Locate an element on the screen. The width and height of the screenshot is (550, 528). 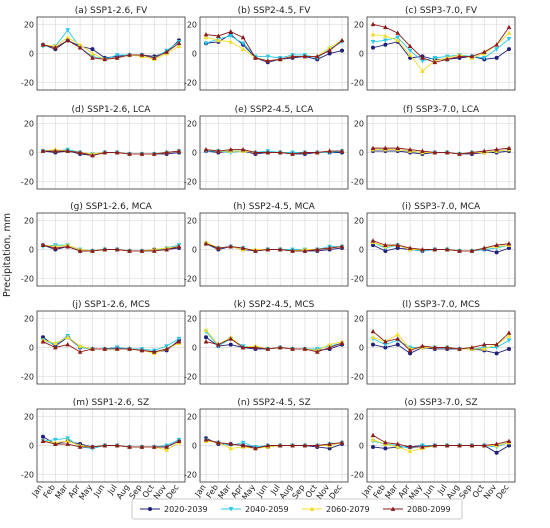
x-tick-label: Sep is located at coordinates (136, 492).